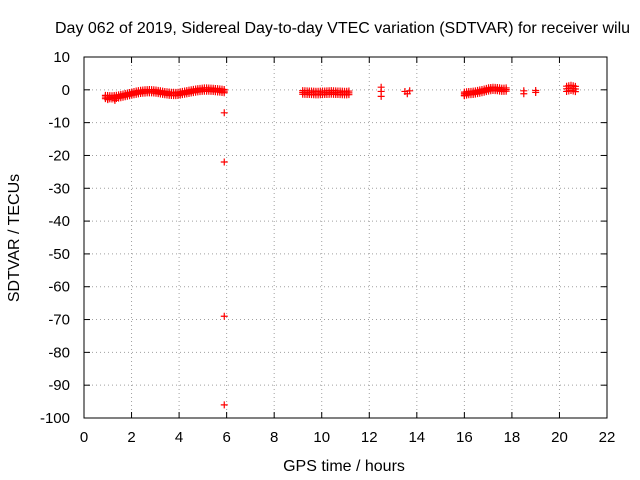 Image resolution: width=640 pixels, height=480 pixels. What do you see at coordinates (59, 221) in the screenshot?
I see `y-tick-label: -40` at bounding box center [59, 221].